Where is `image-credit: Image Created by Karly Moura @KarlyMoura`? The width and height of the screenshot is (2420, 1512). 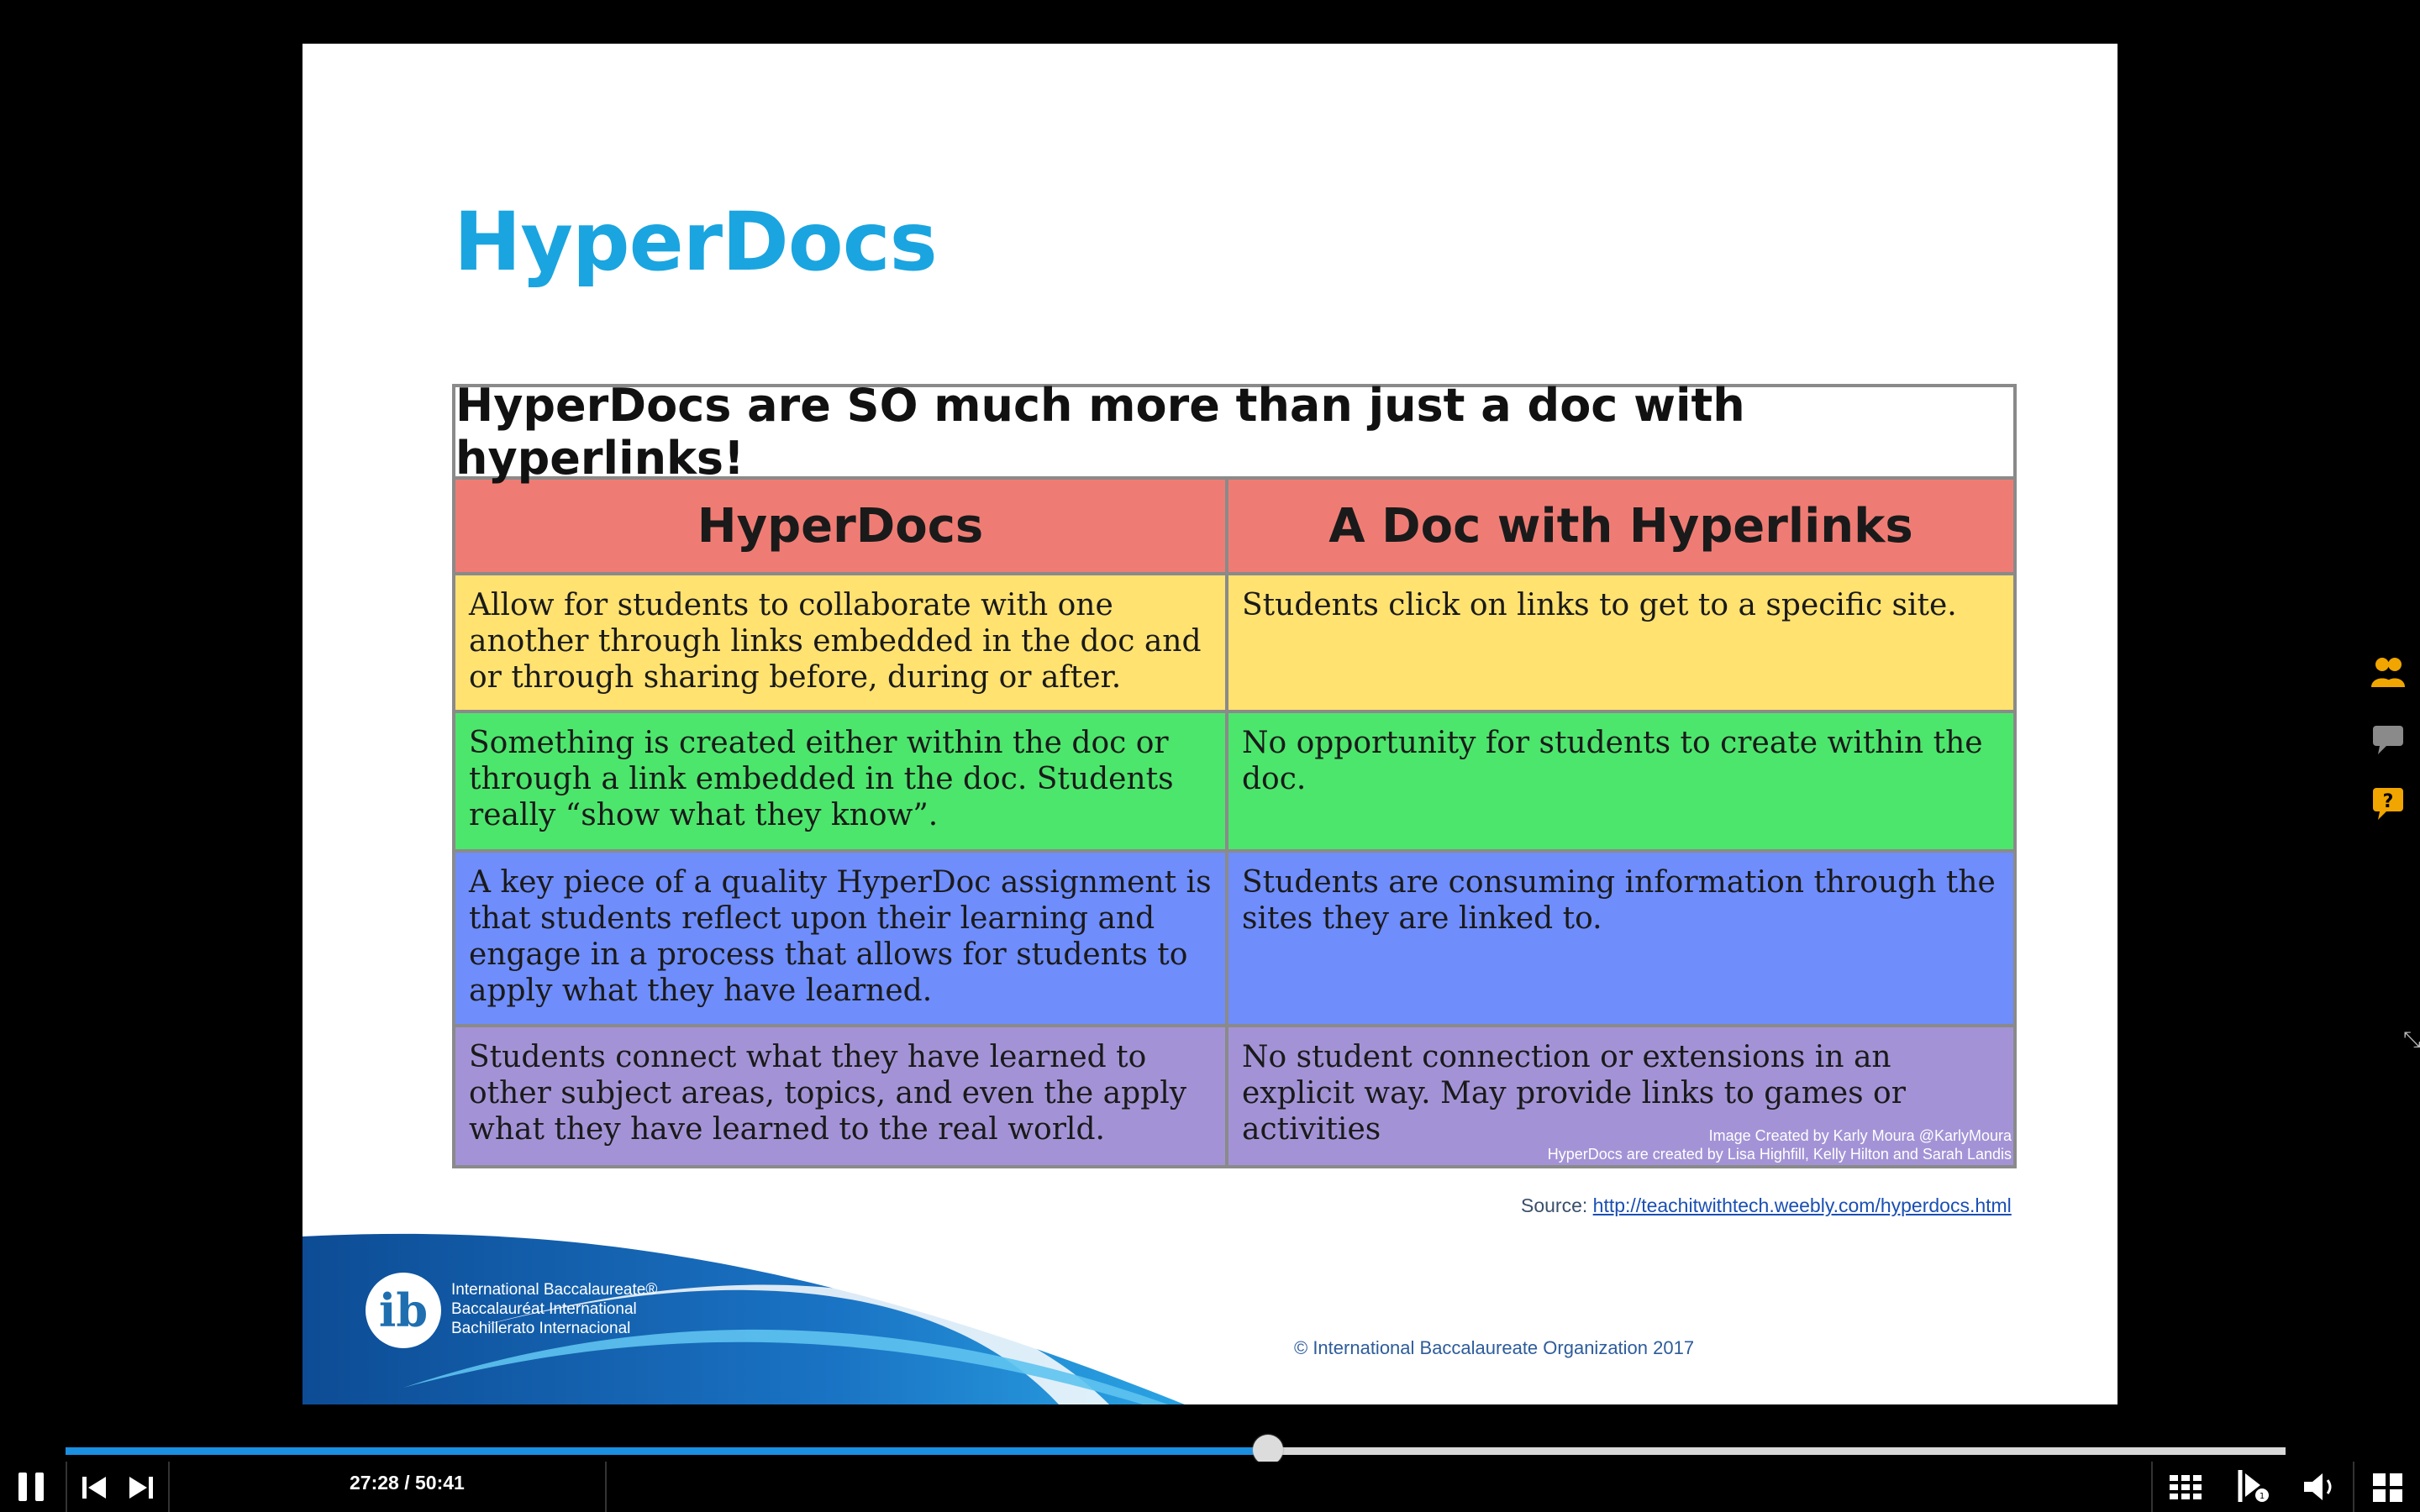
image-credit: Image Created by Karly Moura @KarlyMoura is located at coordinates (1860, 1135).